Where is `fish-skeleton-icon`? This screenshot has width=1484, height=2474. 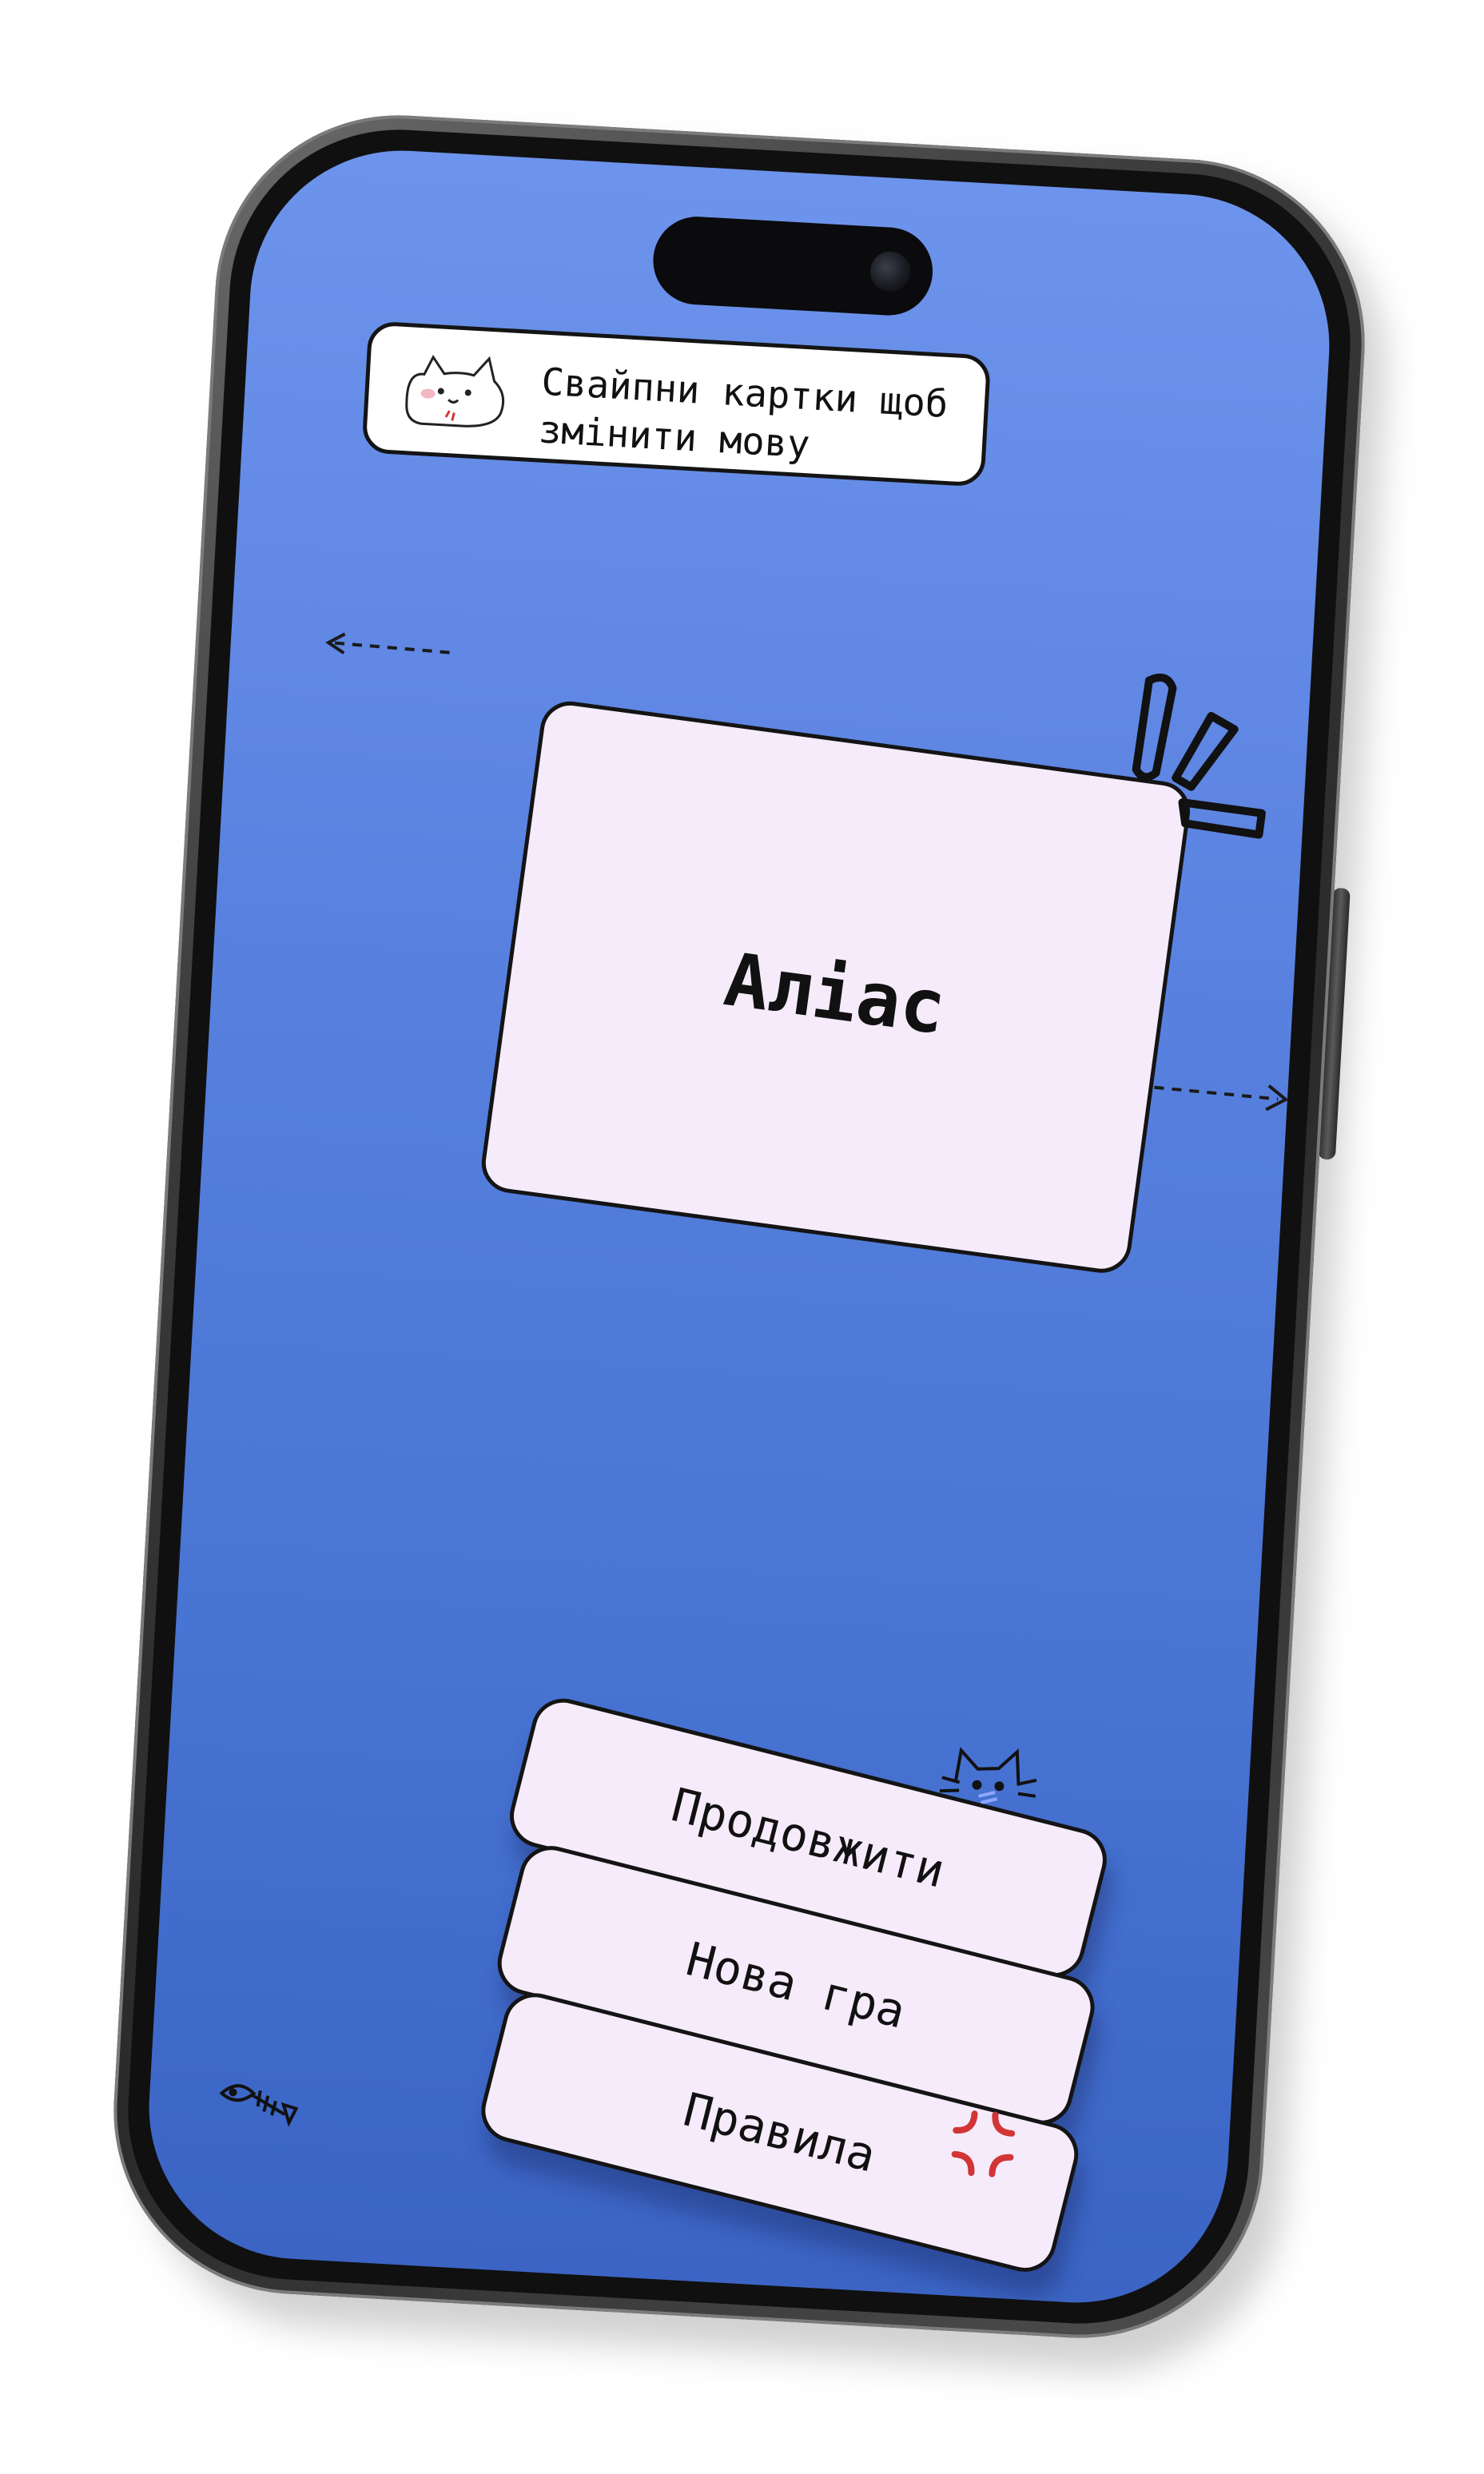 fish-skeleton-icon is located at coordinates (259, 2105).